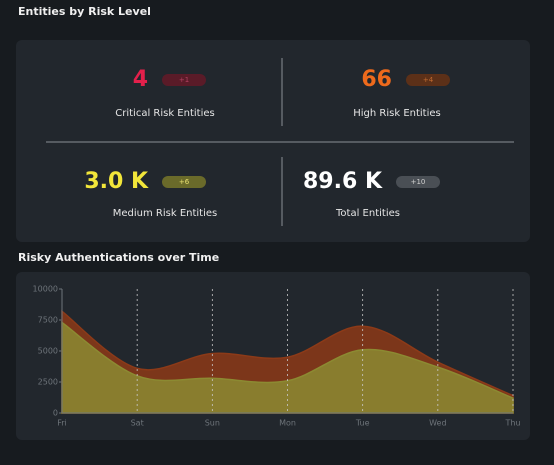  What do you see at coordinates (437, 423) in the screenshot?
I see `x-tick-label: Wed` at bounding box center [437, 423].